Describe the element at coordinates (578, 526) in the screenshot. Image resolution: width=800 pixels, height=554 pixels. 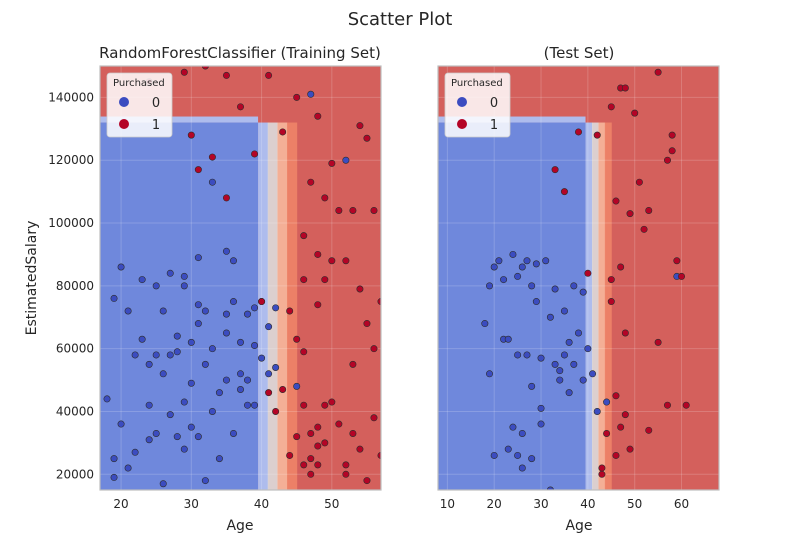
I see `right-x-axis-label: Age` at that location.